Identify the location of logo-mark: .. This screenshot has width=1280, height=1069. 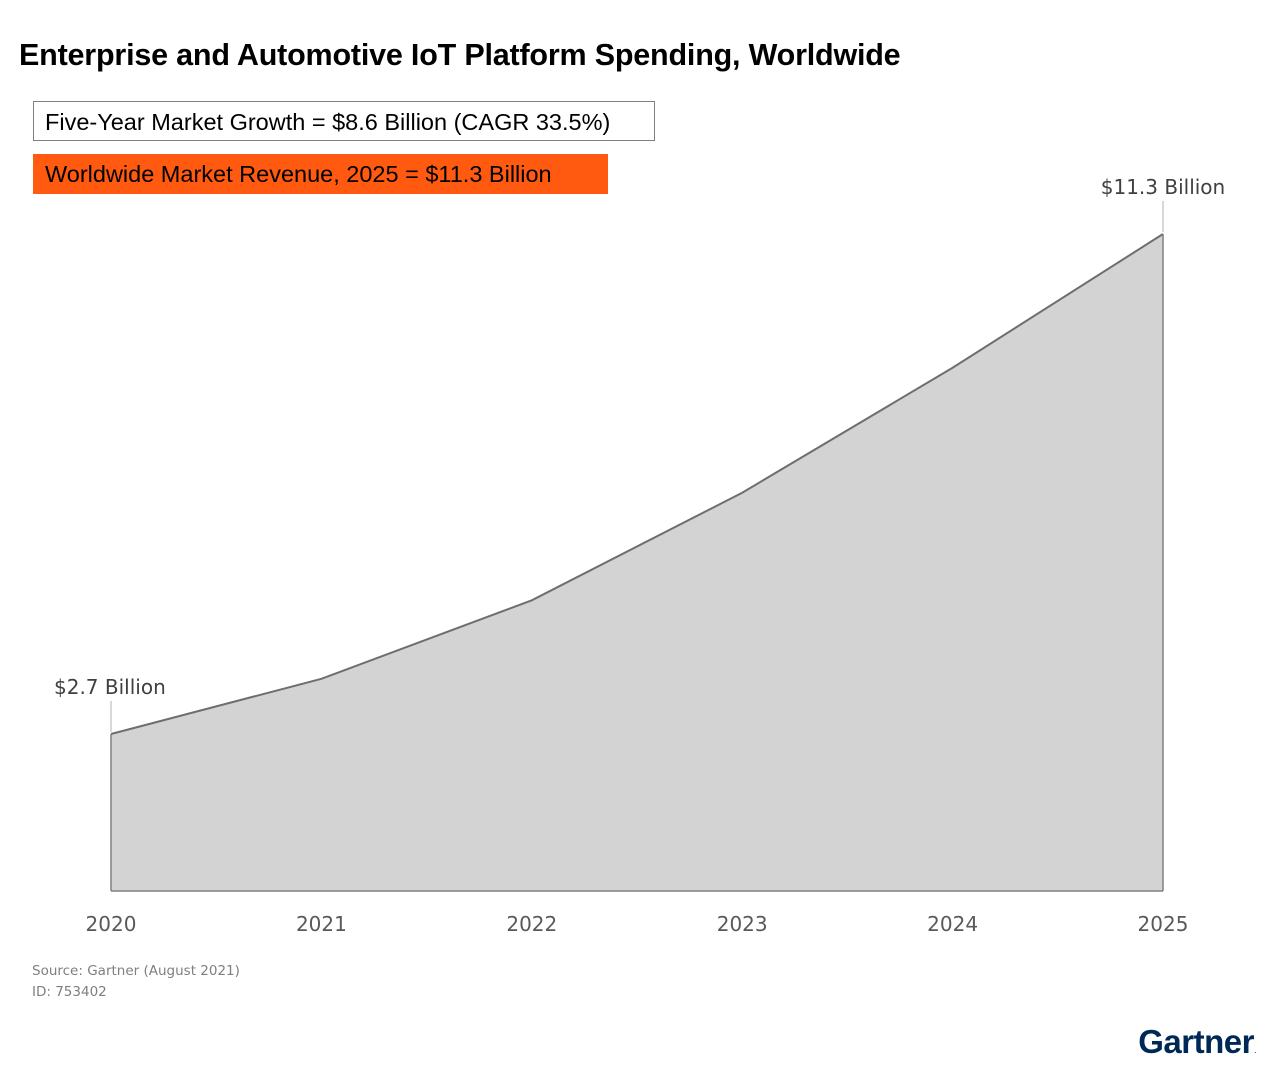
(1255, 1050).